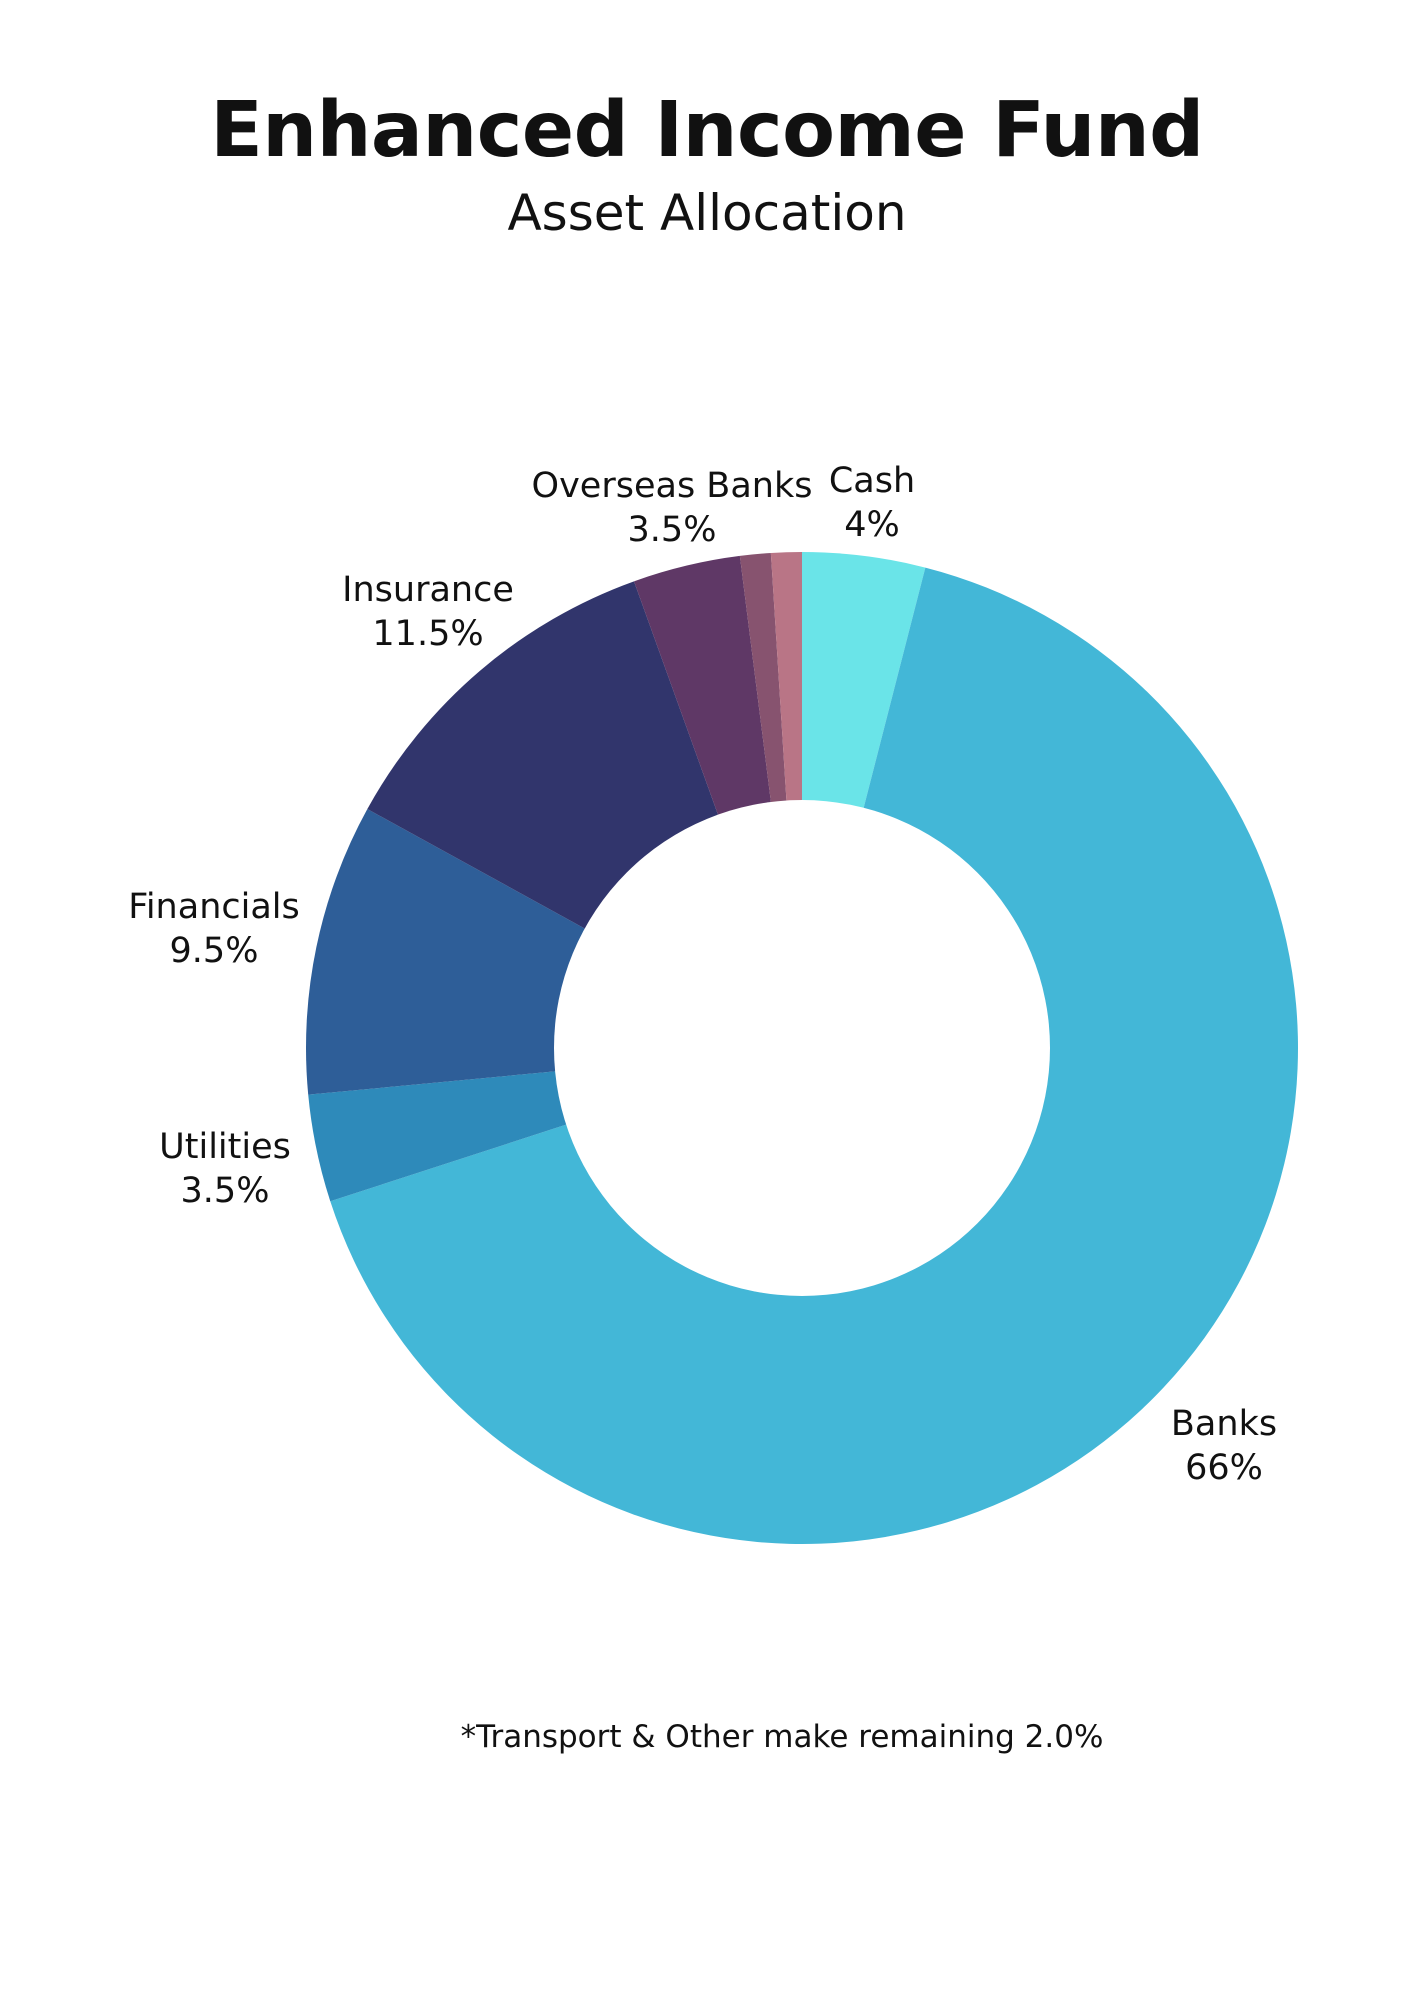 This screenshot has width=1414, height=2000. What do you see at coordinates (225, 1147) in the screenshot?
I see `slice-label-utilities: Utilities` at bounding box center [225, 1147].